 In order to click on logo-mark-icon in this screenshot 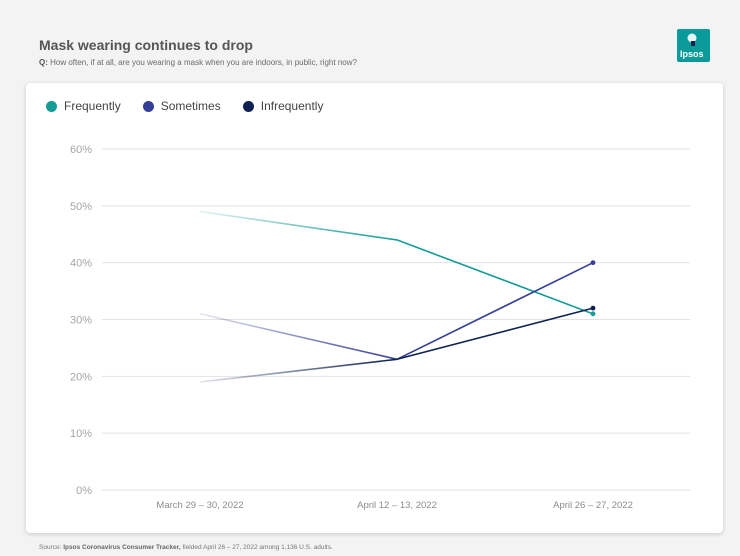, I will do `click(692, 39)`.